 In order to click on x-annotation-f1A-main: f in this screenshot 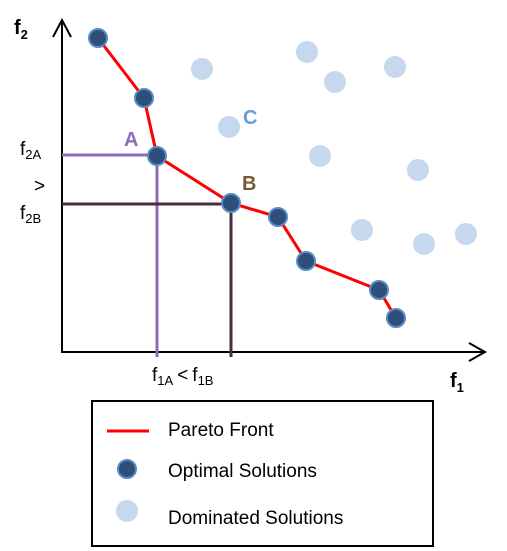, I will do `click(155, 375)`.